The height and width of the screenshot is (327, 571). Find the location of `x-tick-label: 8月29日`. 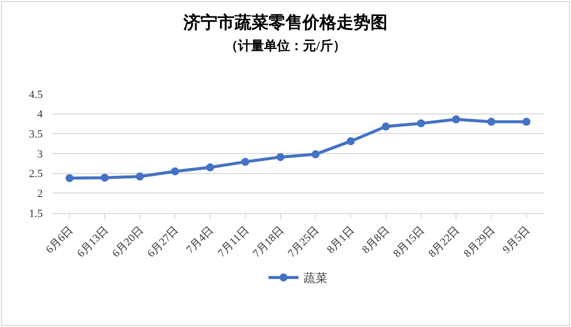

x-tick-label: 8月29日 is located at coordinates (480, 242).